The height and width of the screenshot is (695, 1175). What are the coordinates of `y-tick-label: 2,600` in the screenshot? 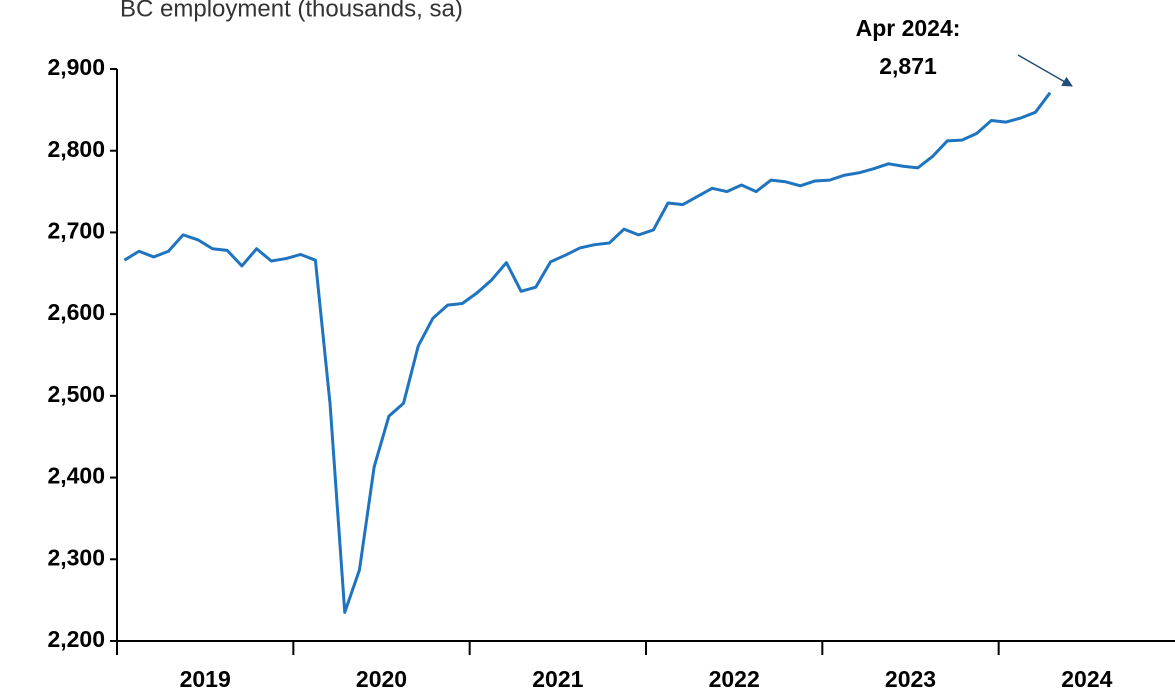 It's located at (76, 312).